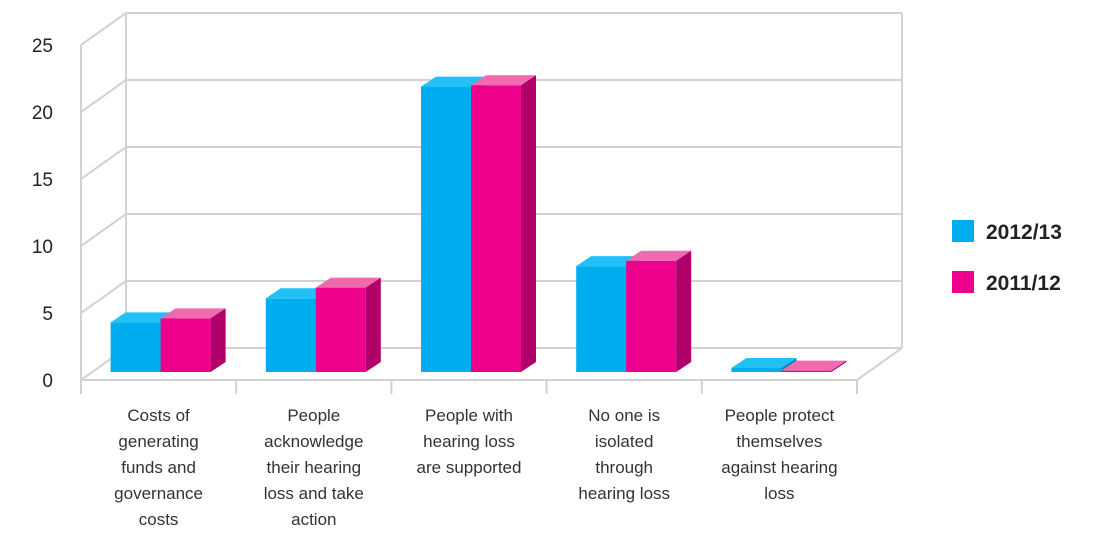  Describe the element at coordinates (1024, 232) in the screenshot. I see `legend-label: 2012/13` at that location.